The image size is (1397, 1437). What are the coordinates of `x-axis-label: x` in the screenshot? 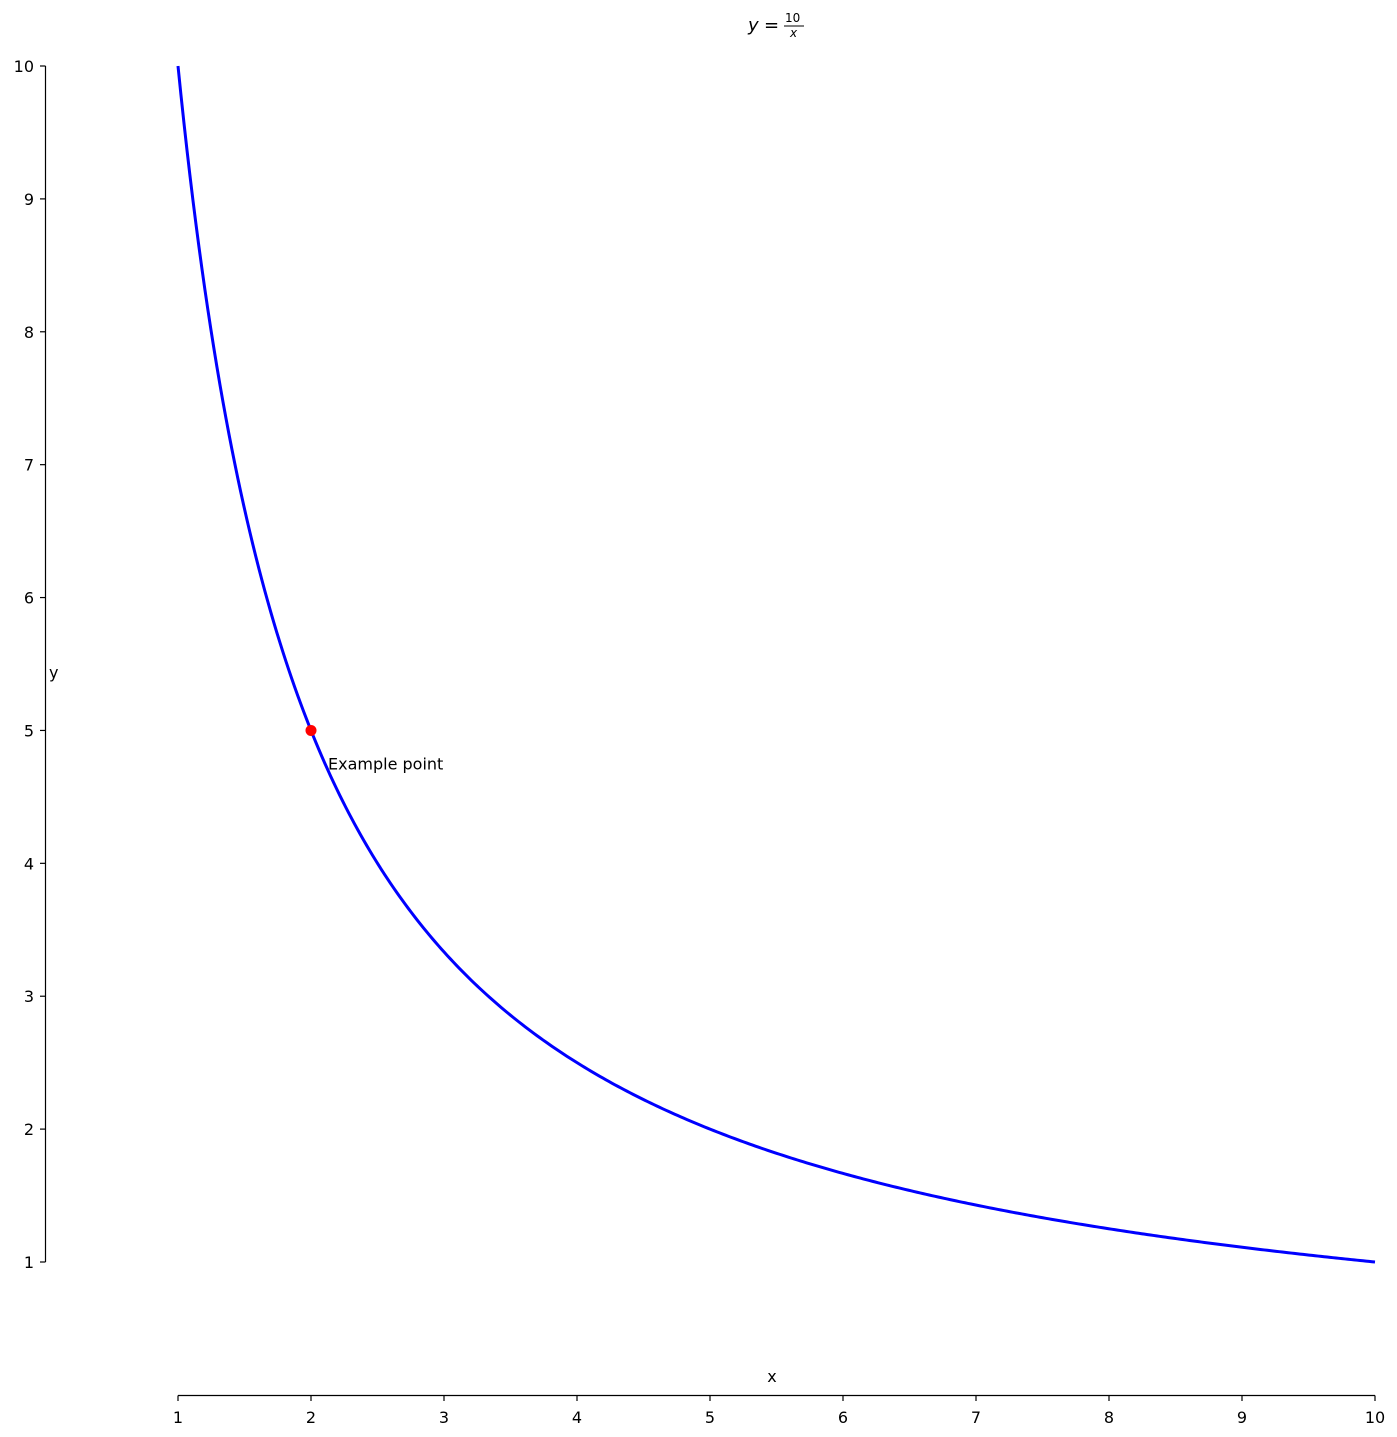 It's located at (771, 1376).